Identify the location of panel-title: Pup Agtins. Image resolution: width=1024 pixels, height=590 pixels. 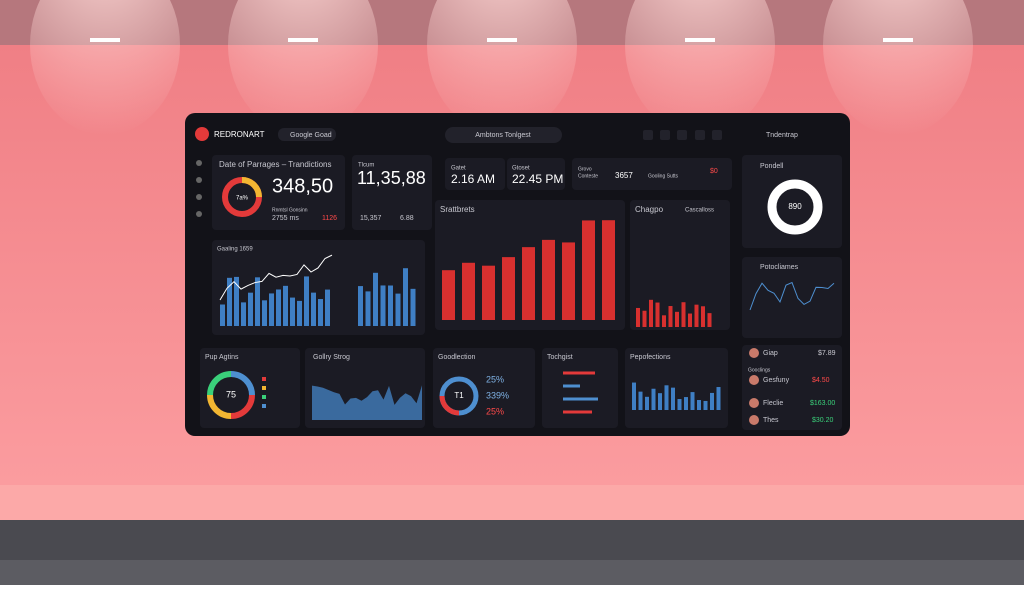
(222, 357).